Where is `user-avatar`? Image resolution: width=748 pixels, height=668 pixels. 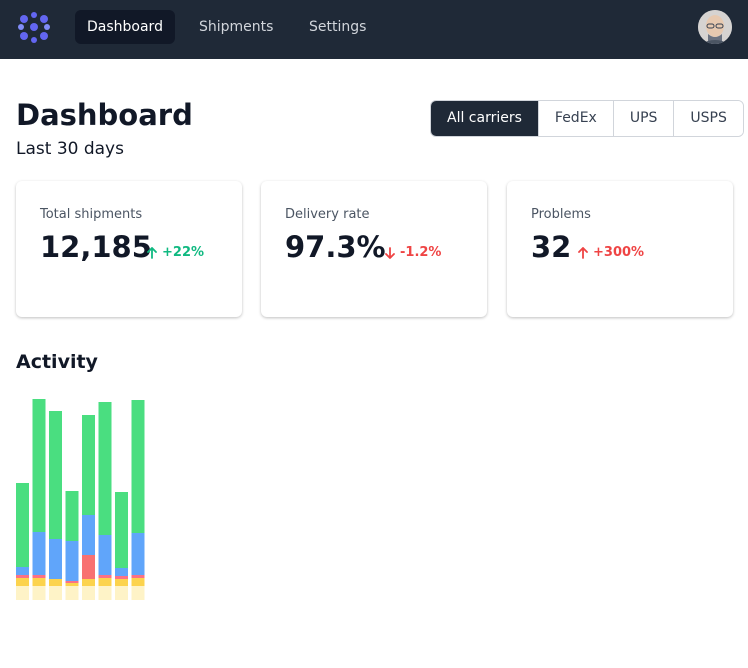 user-avatar is located at coordinates (715, 27).